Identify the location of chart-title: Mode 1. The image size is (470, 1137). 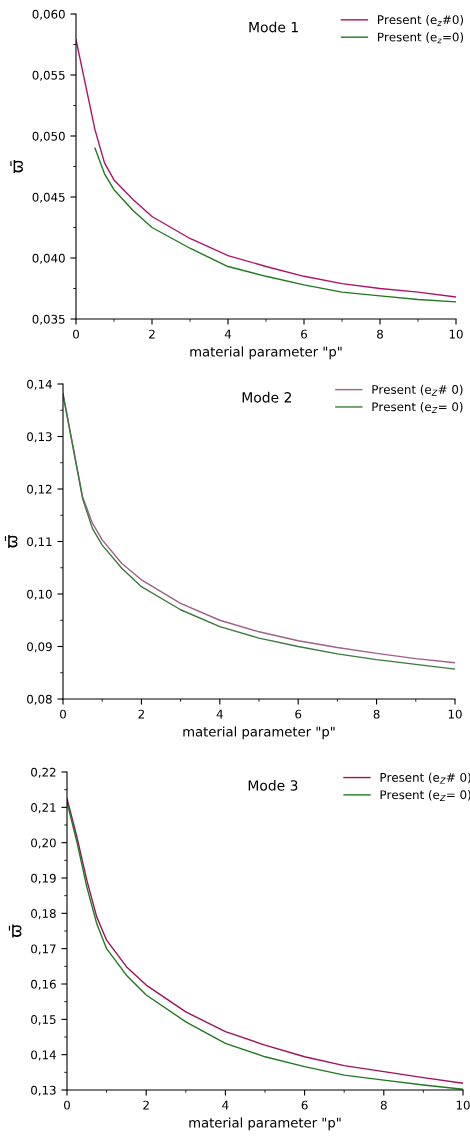
(273, 27).